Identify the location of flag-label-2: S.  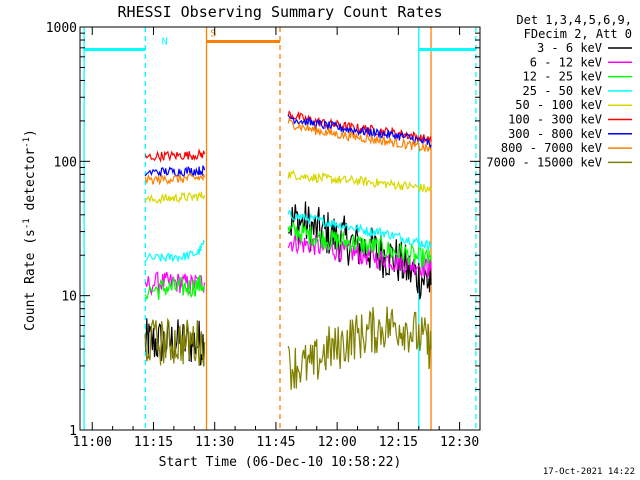
(213, 33).